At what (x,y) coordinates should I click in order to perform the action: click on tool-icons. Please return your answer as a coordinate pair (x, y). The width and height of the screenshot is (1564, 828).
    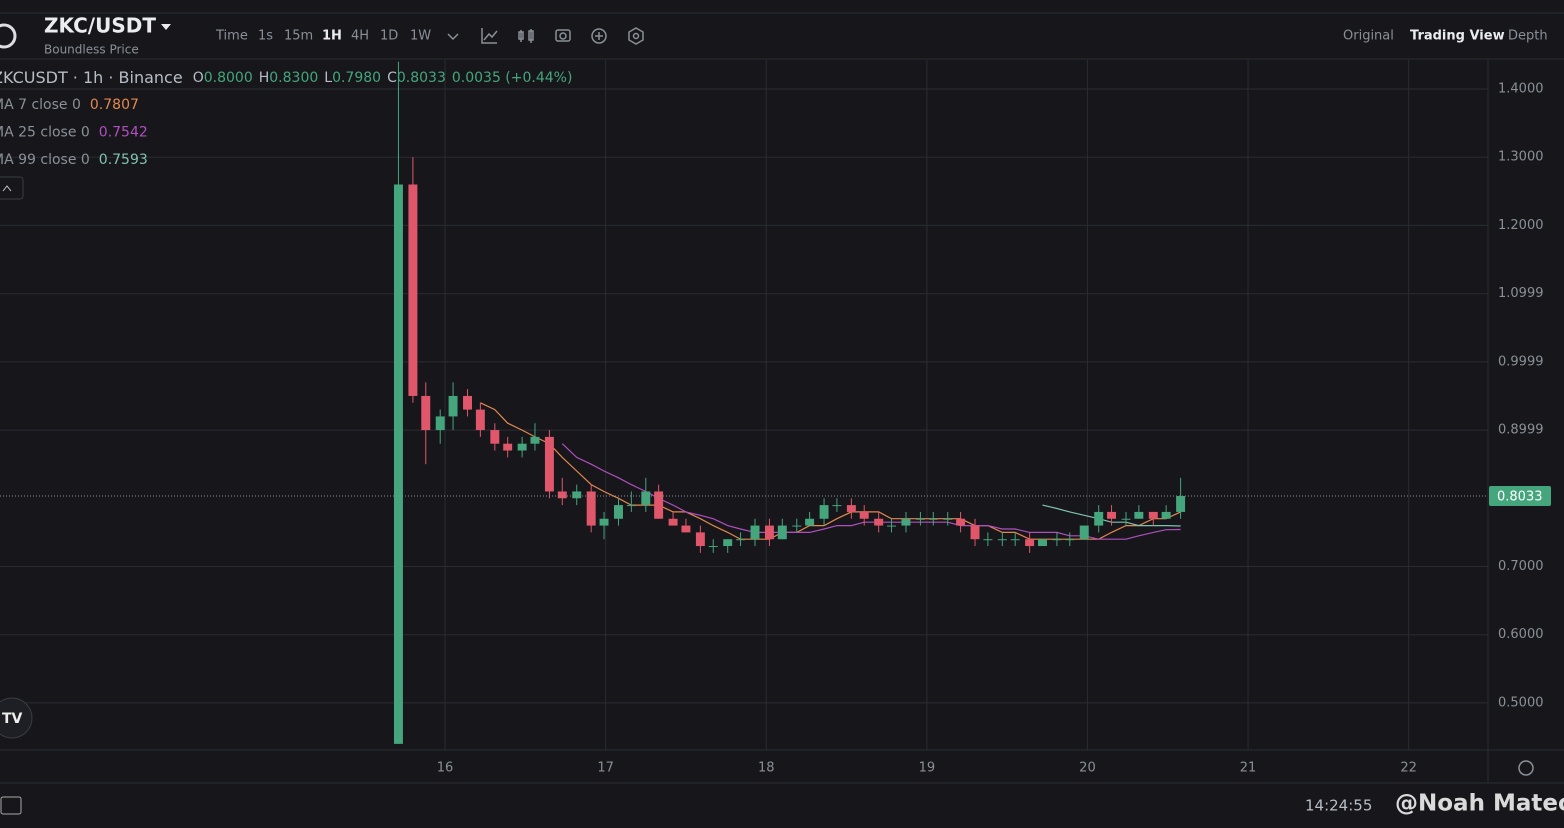
    Looking at the image, I should click on (545, 36).